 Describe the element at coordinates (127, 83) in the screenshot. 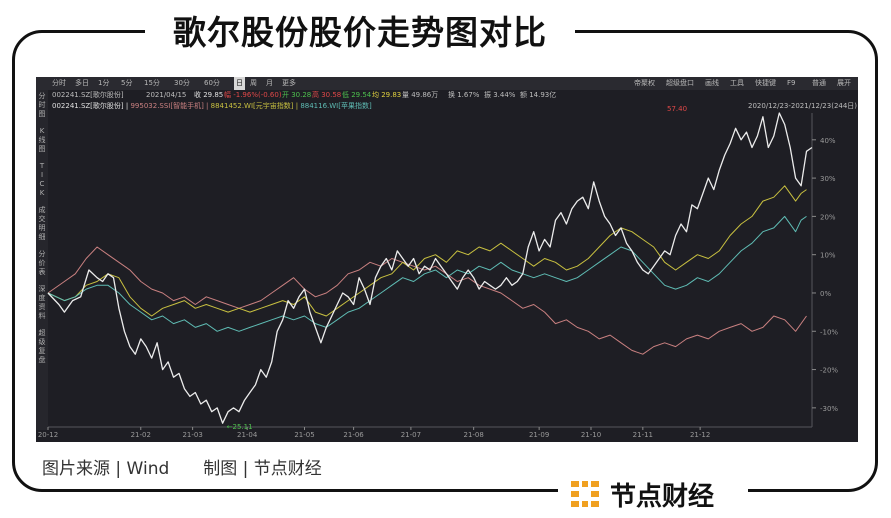

I see `period-tab: 5分` at that location.